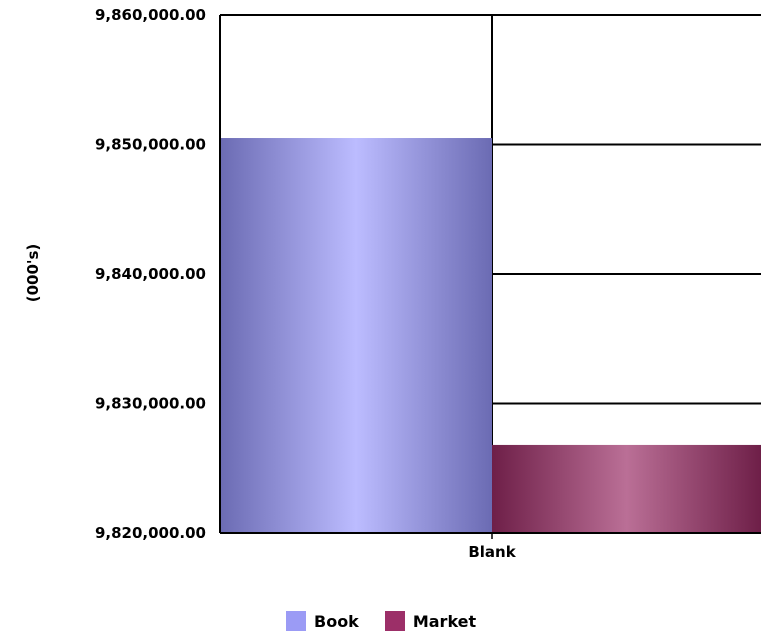  What do you see at coordinates (296, 621) in the screenshot?
I see `legend-swatch-book` at bounding box center [296, 621].